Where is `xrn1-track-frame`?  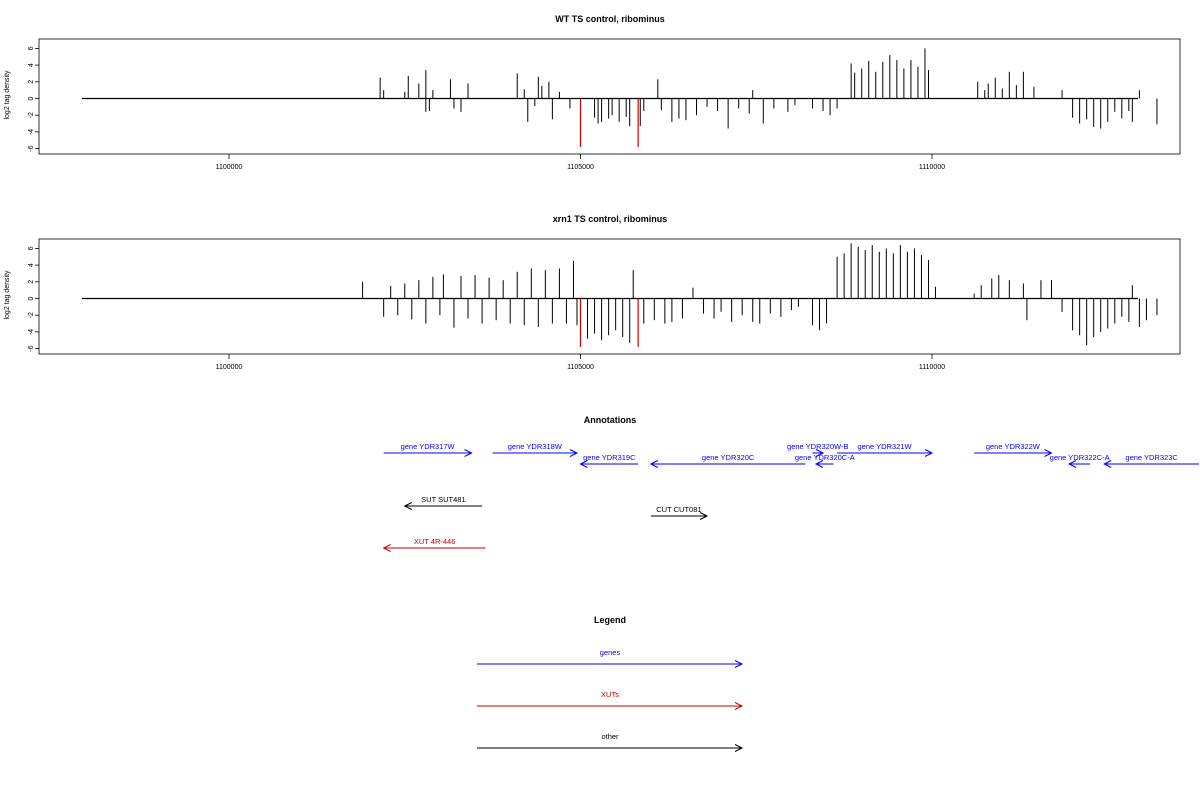 xrn1-track-frame is located at coordinates (609, 296).